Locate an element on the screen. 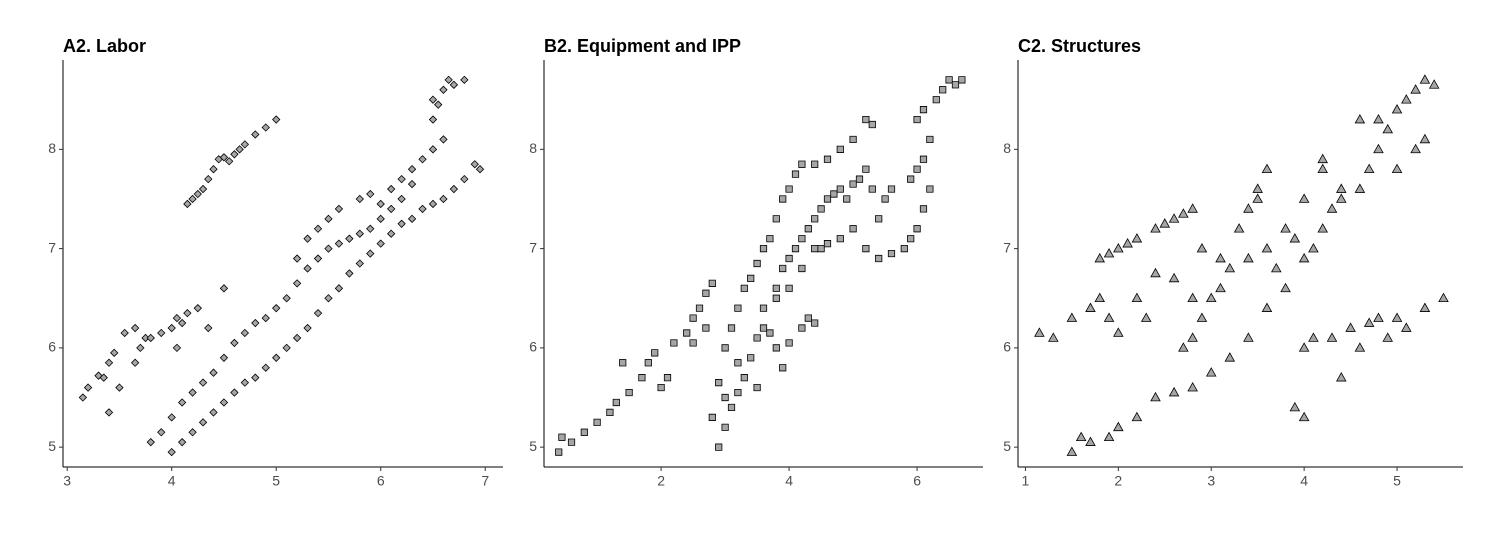  y-tick-label: 6 is located at coordinates (1007, 347).